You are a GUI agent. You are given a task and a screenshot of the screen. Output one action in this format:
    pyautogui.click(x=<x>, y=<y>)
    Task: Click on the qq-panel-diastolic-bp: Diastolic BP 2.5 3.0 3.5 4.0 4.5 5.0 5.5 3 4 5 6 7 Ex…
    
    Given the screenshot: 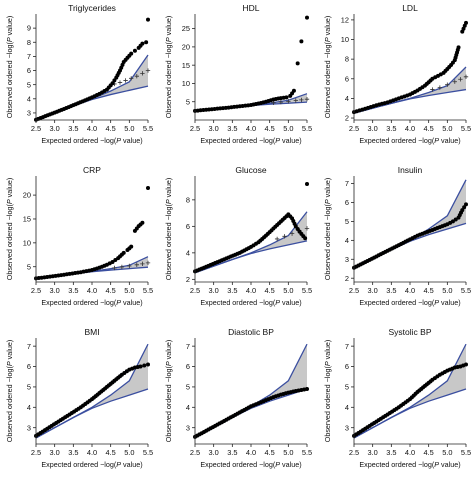 What is the action you would take?
    pyautogui.click(x=238, y=398)
    